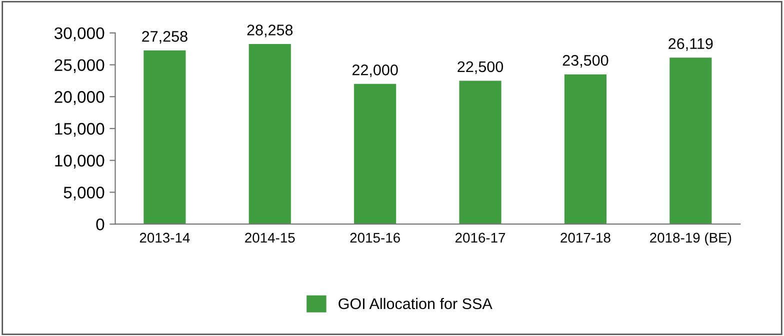 The height and width of the screenshot is (336, 784). What do you see at coordinates (375, 71) in the screenshot?
I see `data-label: 22,000` at bounding box center [375, 71].